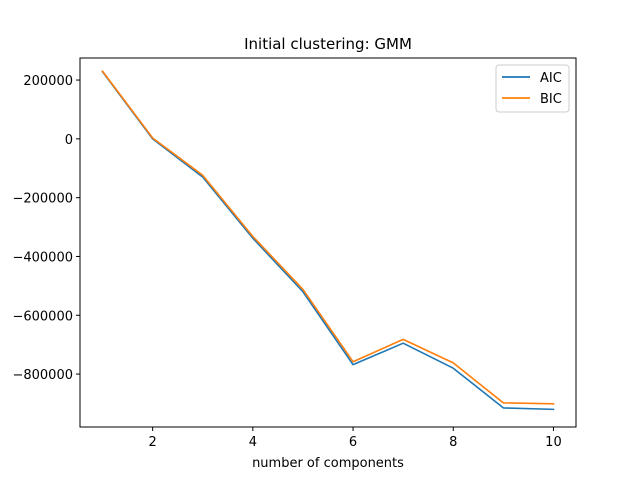 This screenshot has width=640, height=480. I want to click on y-tick-label: −800000, so click(42, 375).